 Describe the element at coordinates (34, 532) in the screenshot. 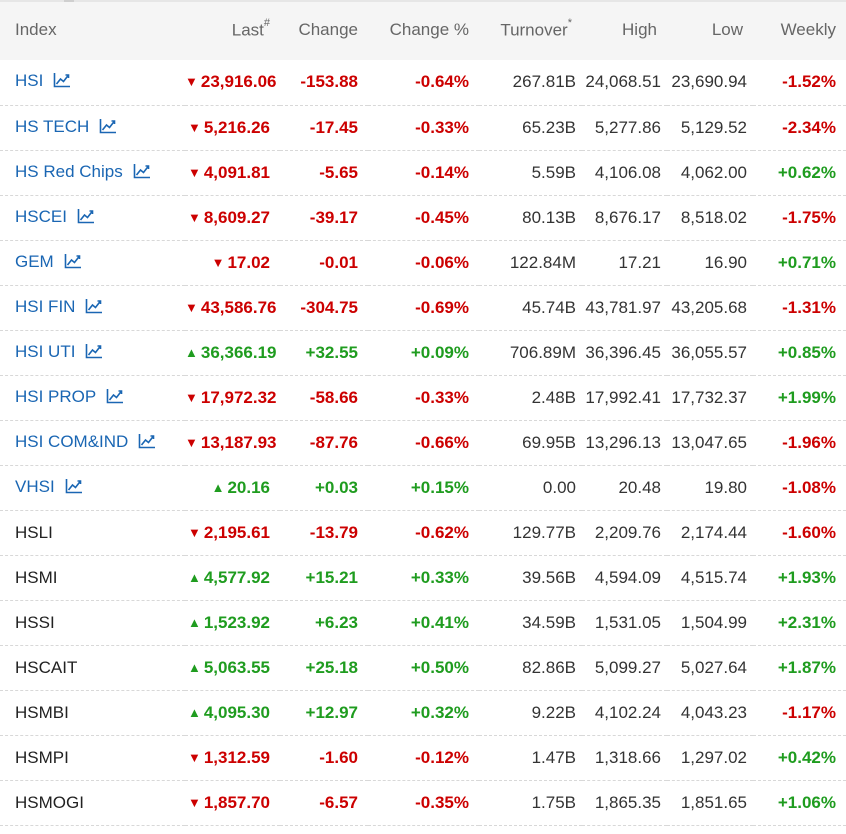

I see `index-name: HSLI` at that location.